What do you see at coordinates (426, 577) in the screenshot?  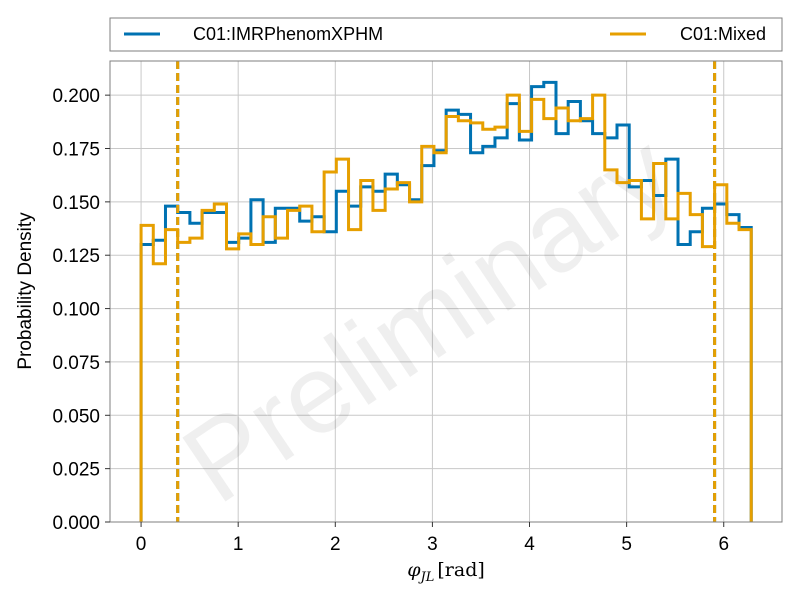 I see `x-axis-label-subscript: JL` at bounding box center [426, 577].